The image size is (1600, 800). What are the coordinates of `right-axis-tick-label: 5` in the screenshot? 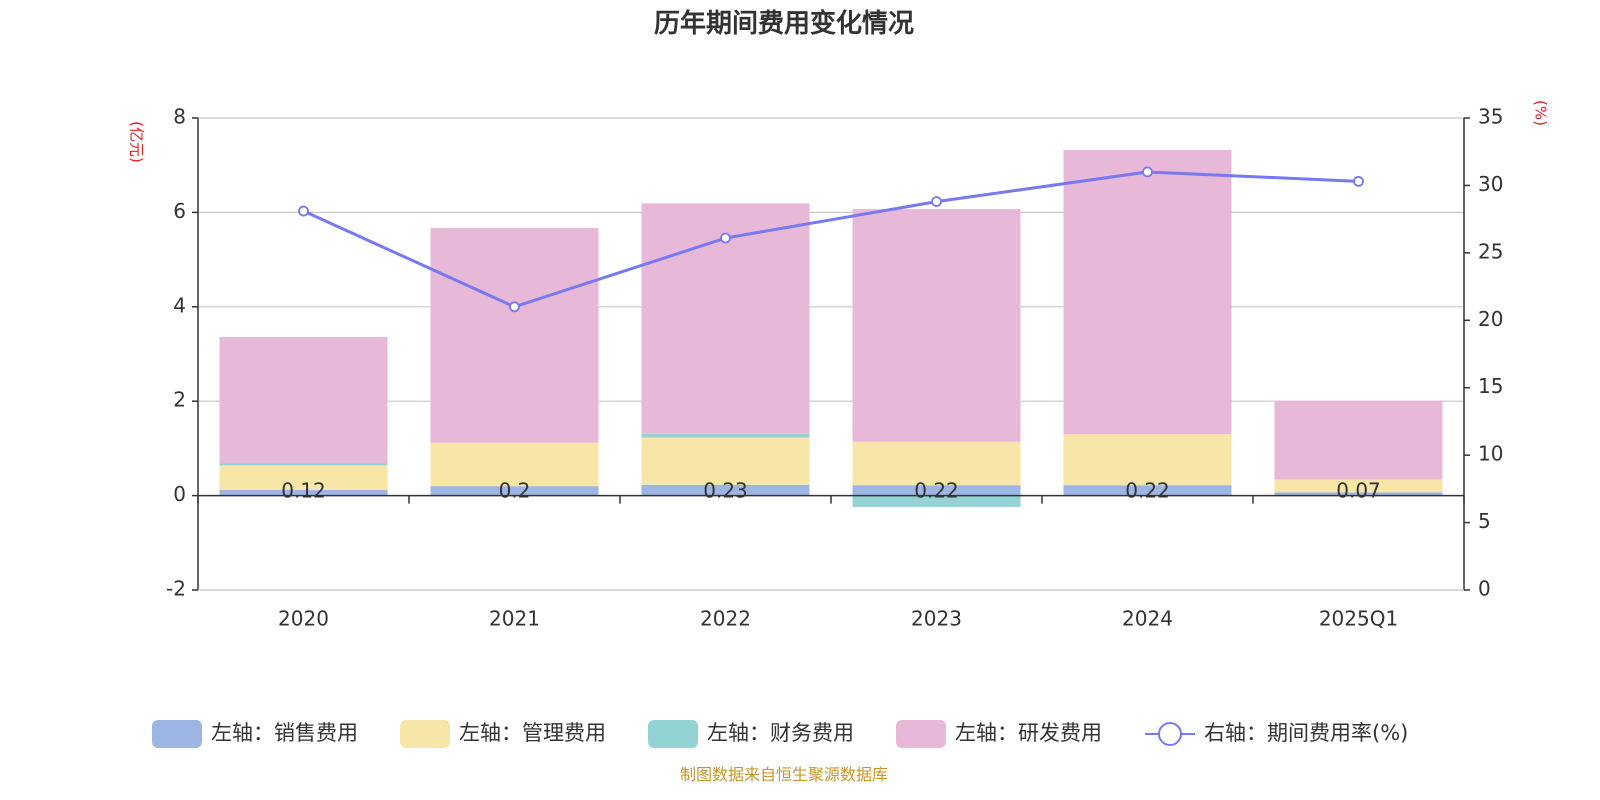 It's located at (1484, 521).